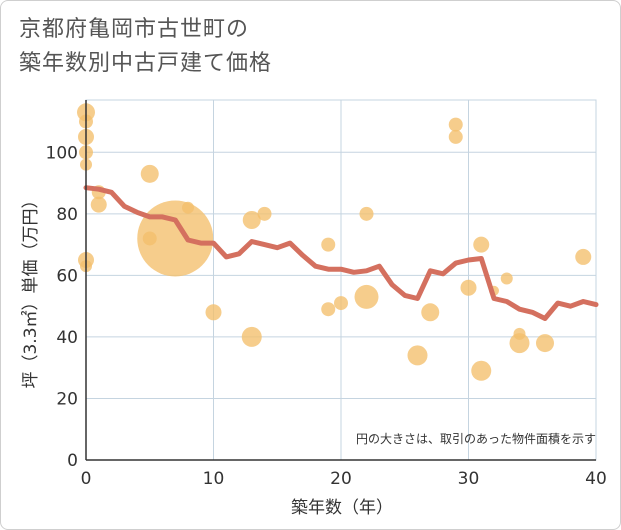 Image resolution: width=621 pixels, height=530 pixels. Describe the element at coordinates (476, 438) in the screenshot. I see `size-note: 円の大きさは、取引のあった物件面積を示す` at that location.